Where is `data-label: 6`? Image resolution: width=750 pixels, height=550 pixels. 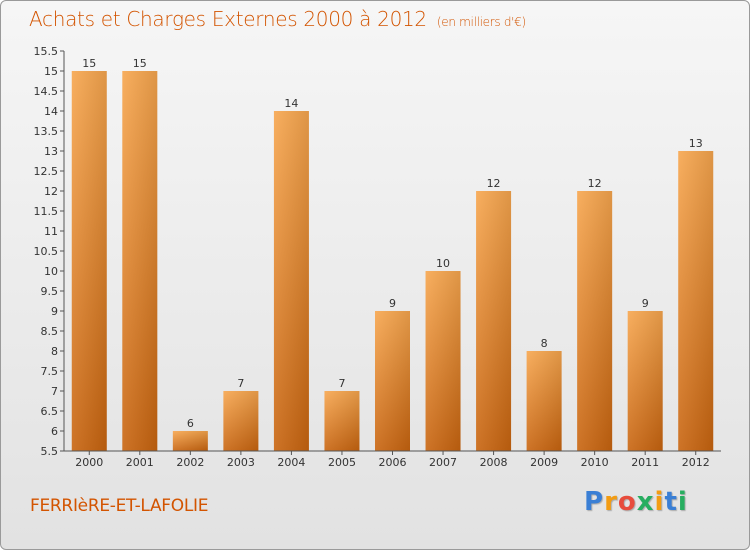 data-label: 6 is located at coordinates (190, 423).